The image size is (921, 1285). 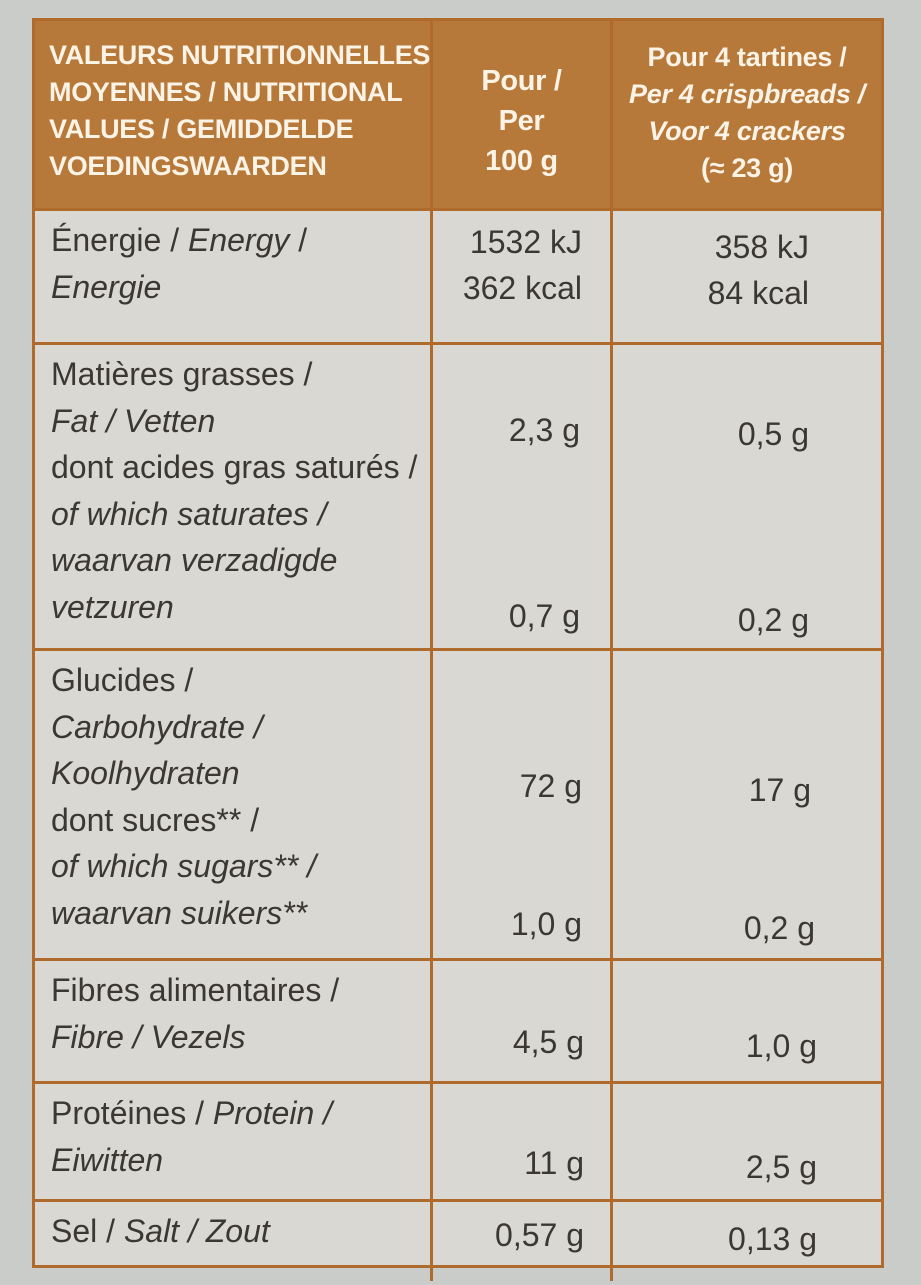 I want to click on label-sep: /, so click(x=298, y=240).